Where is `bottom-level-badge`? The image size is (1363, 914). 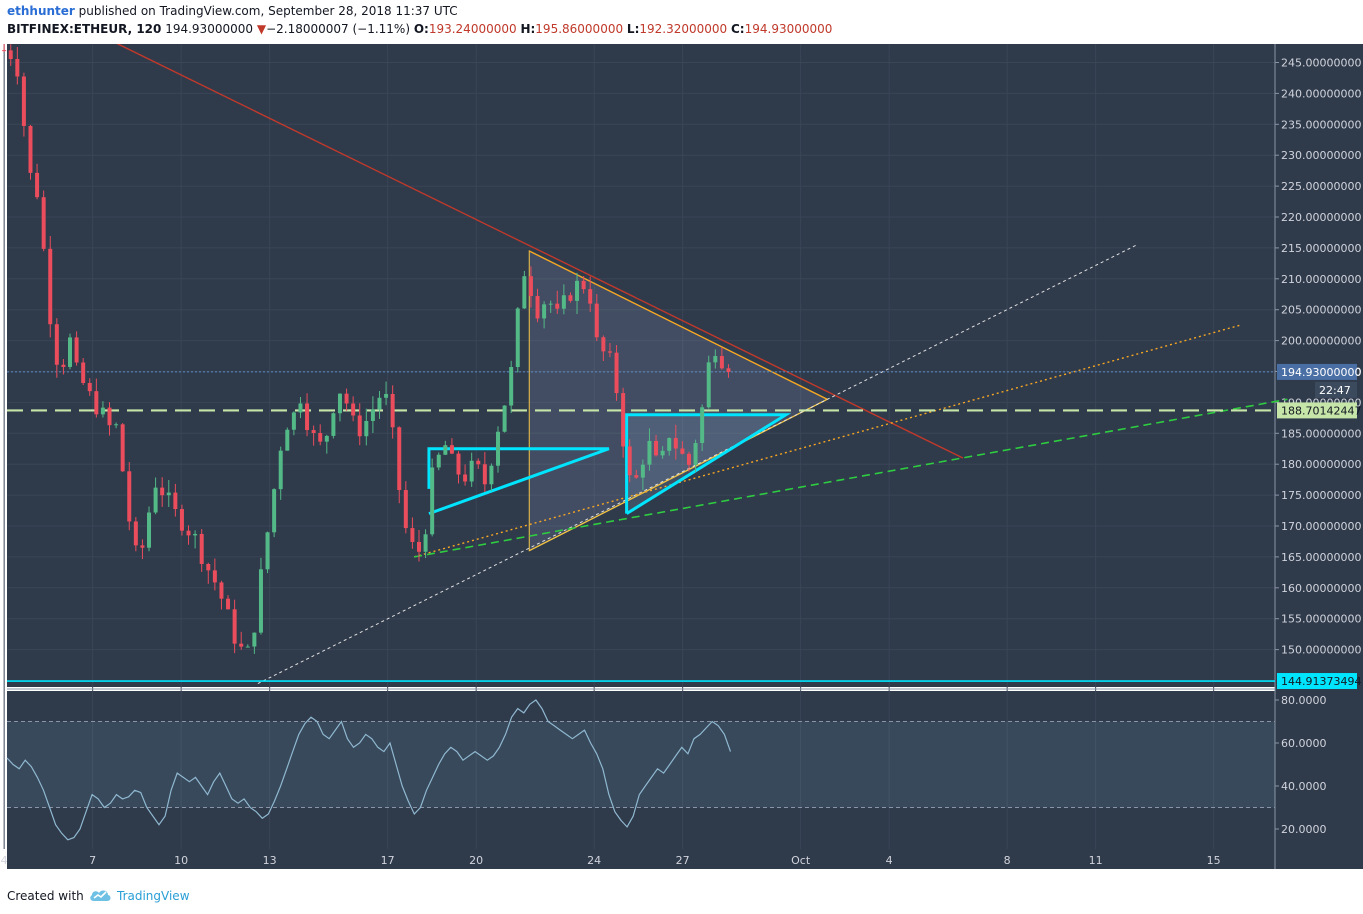 bottom-level-badge is located at coordinates (1317, 681).